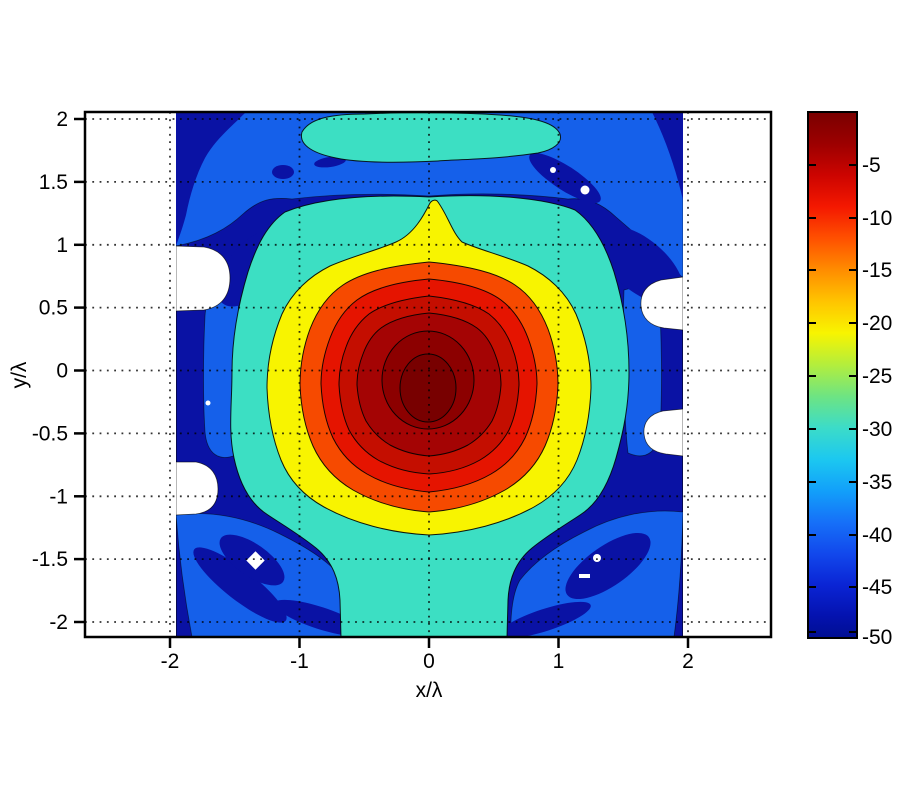 This screenshot has height=800, width=900. I want to click on colorbar-label: -35, so click(877, 482).